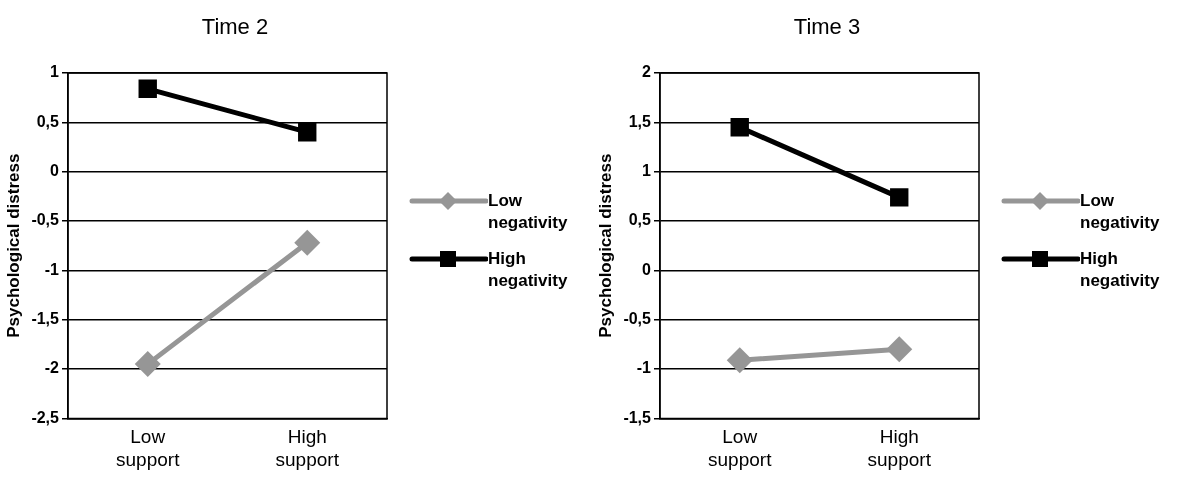 The width and height of the screenshot is (1185, 482). Describe the element at coordinates (827, 27) in the screenshot. I see `chart-title: Time 3` at that location.